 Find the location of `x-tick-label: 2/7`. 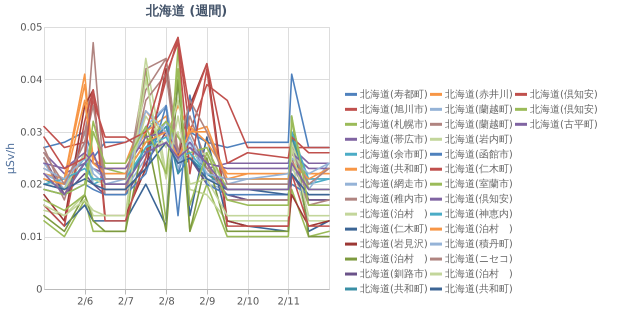

x-tick-label: 2/7 is located at coordinates (126, 302).